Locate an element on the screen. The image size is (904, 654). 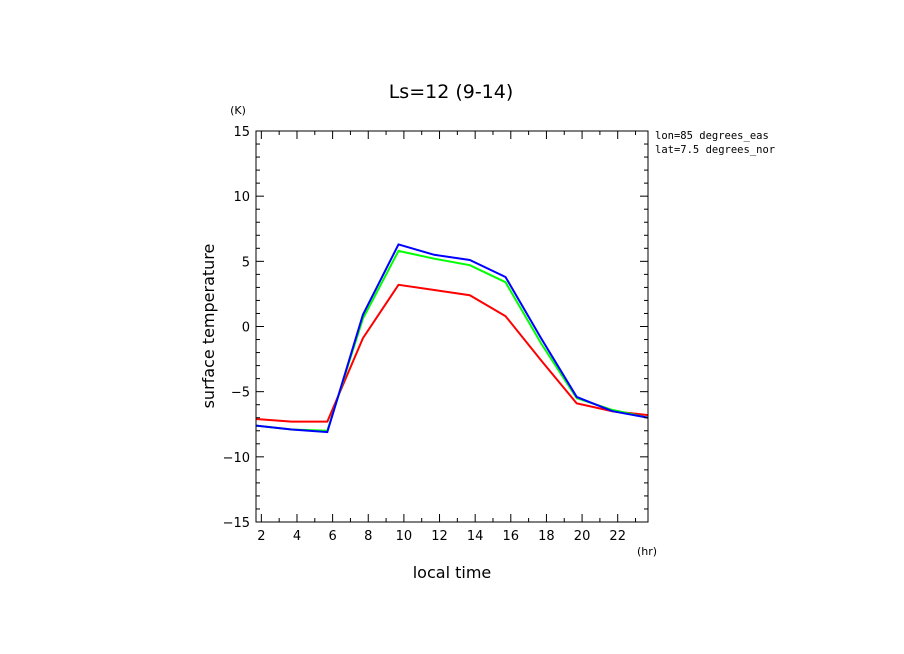
x-tick-label-20: 20 is located at coordinates (582, 536).